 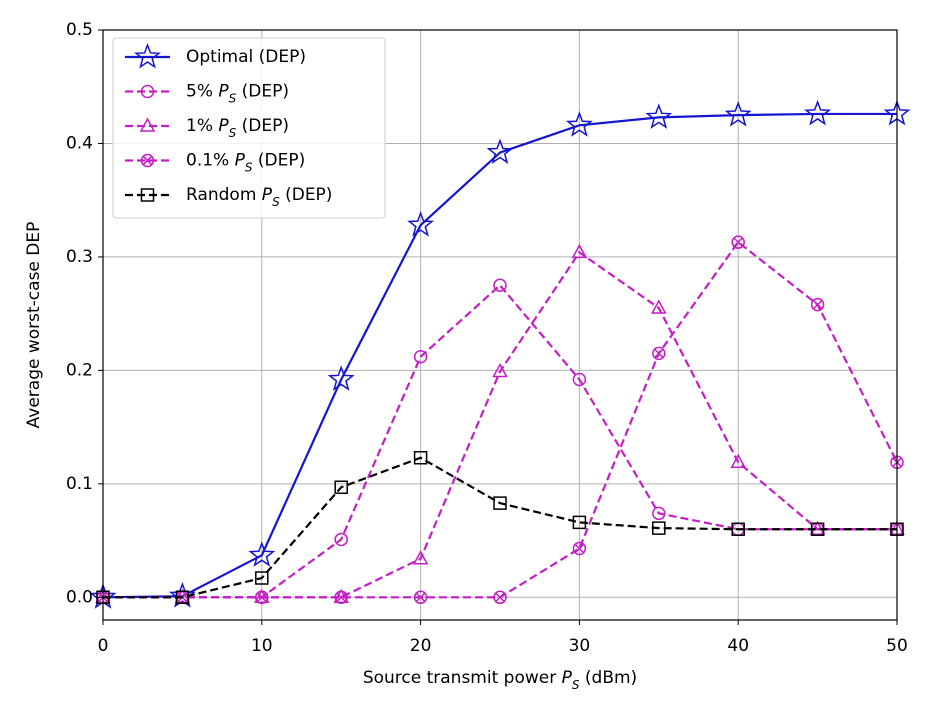 I want to click on legend-label: Optimal (DEP), so click(x=246, y=57).